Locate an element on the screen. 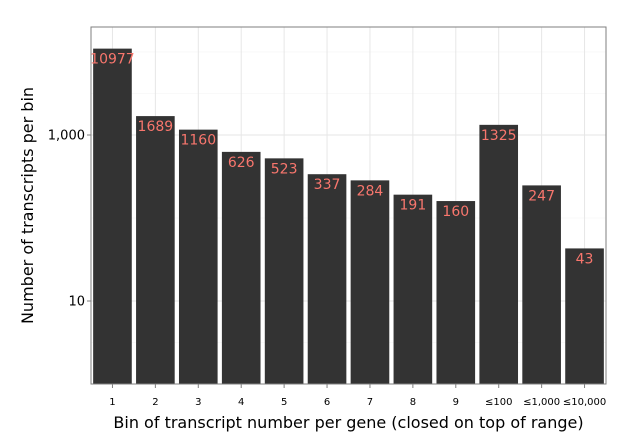  bar-value-label: 337 is located at coordinates (327, 185).